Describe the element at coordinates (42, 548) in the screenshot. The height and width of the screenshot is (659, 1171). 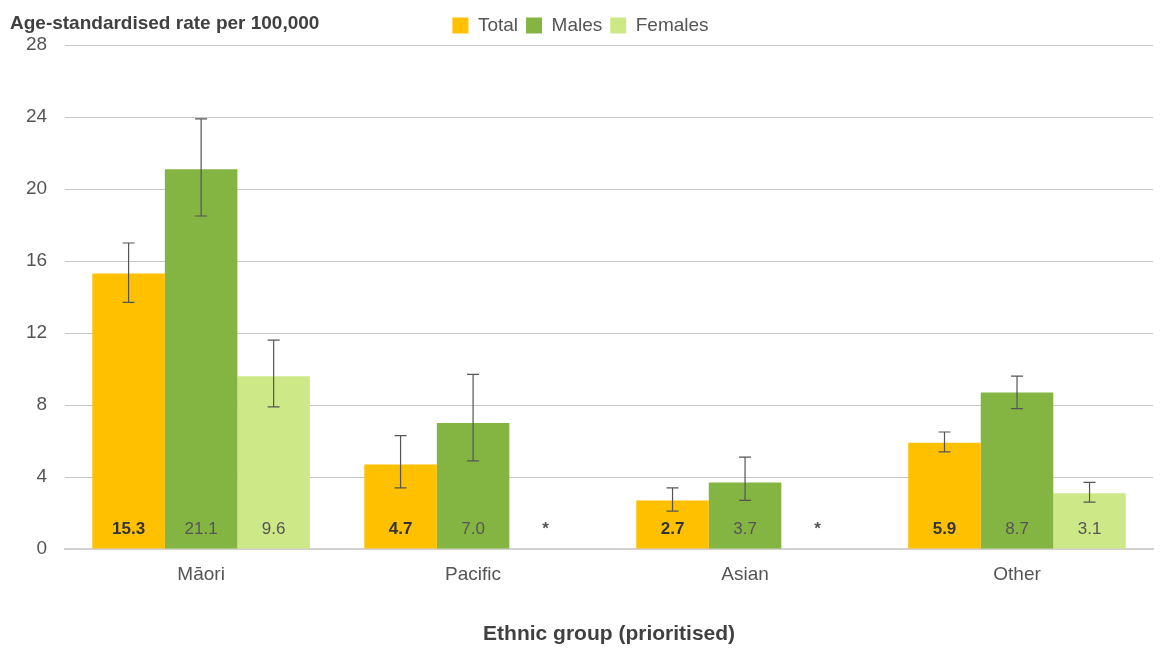
I see `y-tick-label: 0` at that location.